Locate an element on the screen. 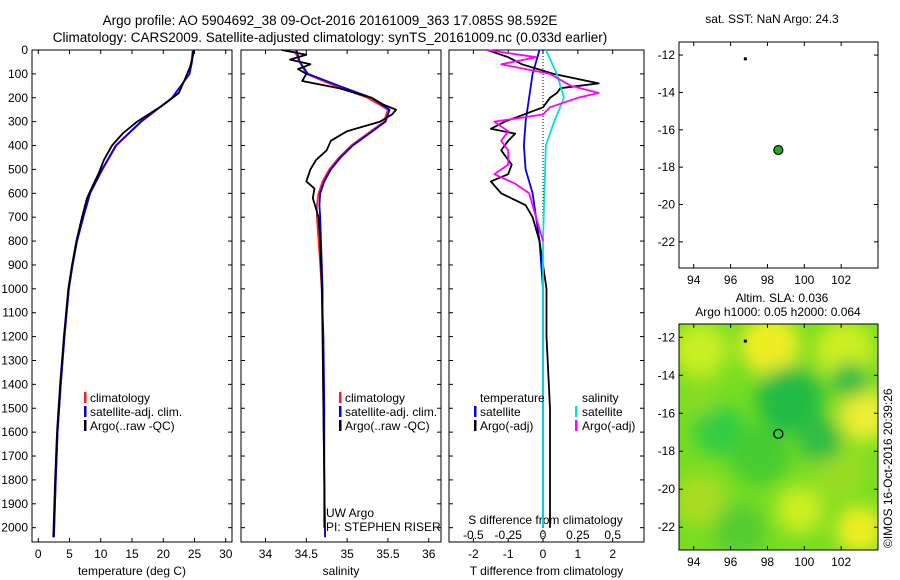 This screenshot has width=900, height=580. y-tick-label: -18 is located at coordinates (667, 451).